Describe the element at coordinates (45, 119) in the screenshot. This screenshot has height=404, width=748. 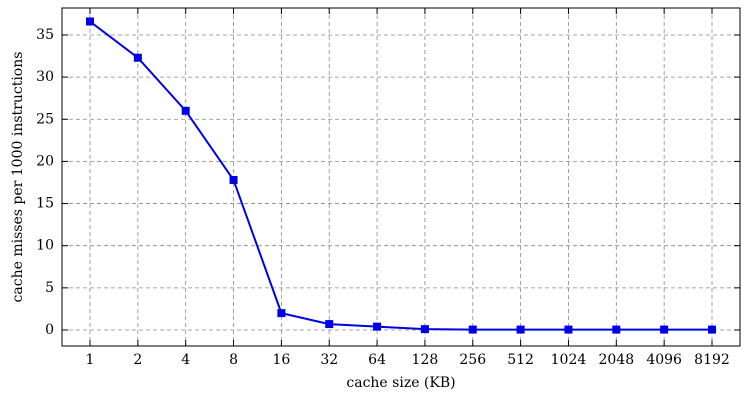
I see `y-tick-label: 25` at that location.